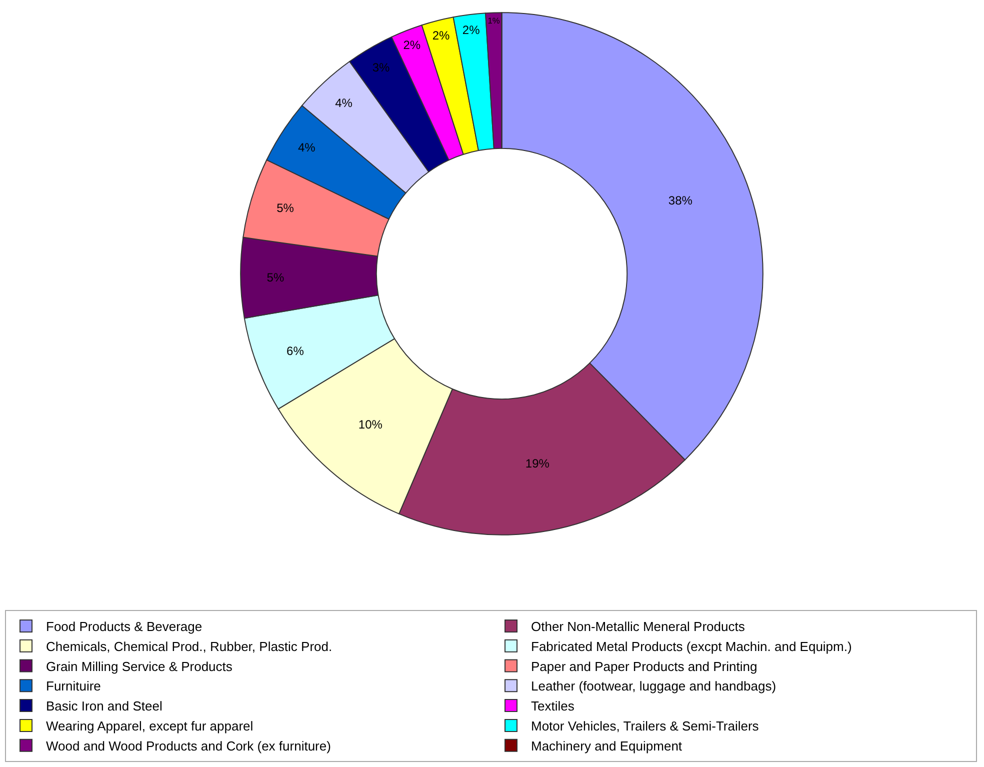 Image resolution: width=984 pixels, height=767 pixels. I want to click on legend-label: Furnituire, so click(73, 686).